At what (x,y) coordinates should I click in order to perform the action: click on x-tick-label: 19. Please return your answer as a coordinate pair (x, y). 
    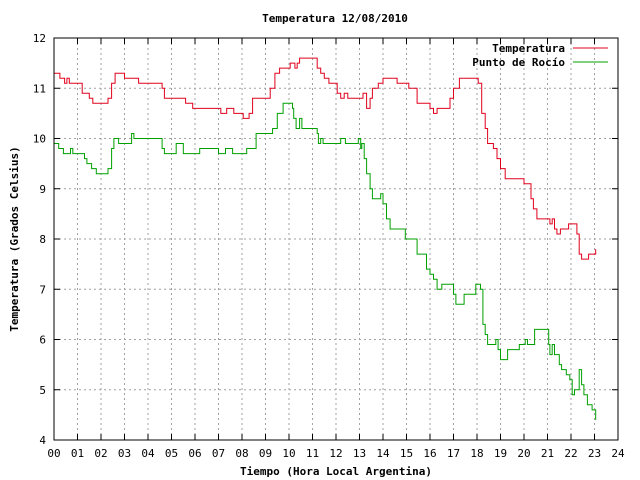
    Looking at the image, I should click on (500, 453).